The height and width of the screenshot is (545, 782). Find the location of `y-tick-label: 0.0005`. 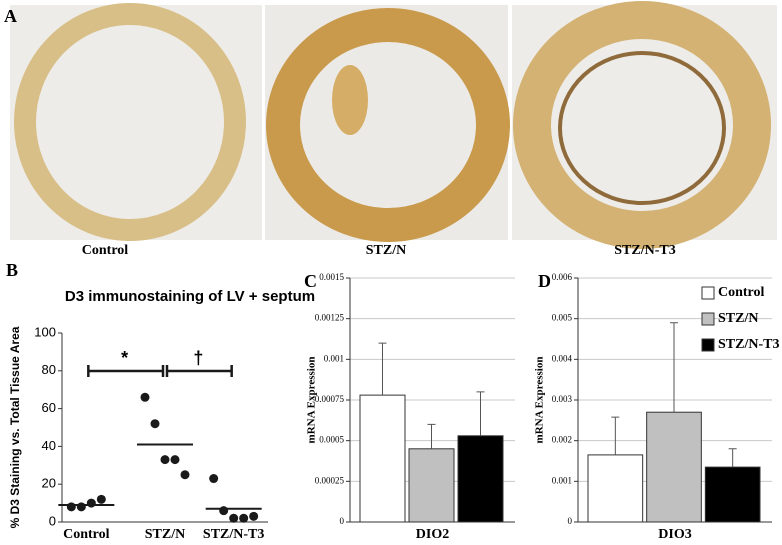

y-tick-label: 0.0005 is located at coordinates (331, 440).